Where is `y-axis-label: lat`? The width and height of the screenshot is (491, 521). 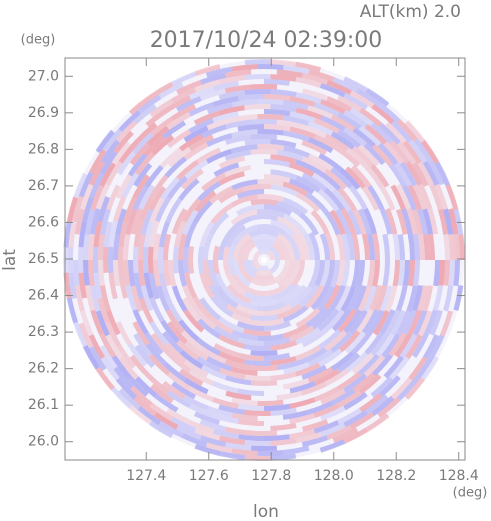
y-axis-label: lat is located at coordinates (10, 260).